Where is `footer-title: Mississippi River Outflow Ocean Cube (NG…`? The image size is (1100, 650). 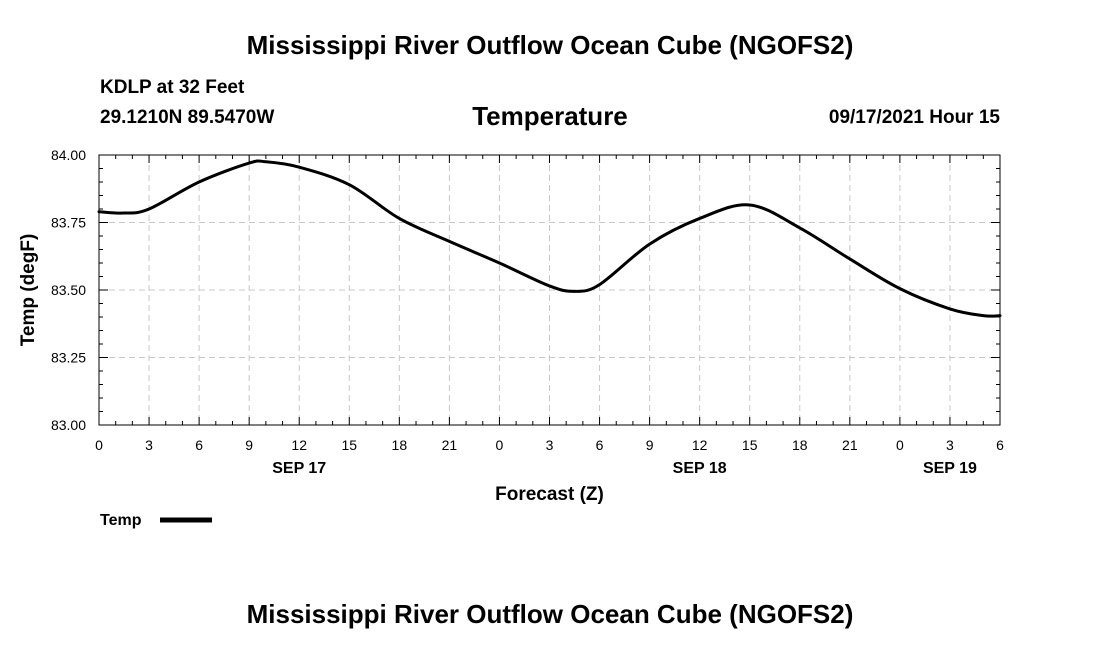
footer-title: Mississippi River Outflow Ocean Cube (NG… is located at coordinates (550, 614).